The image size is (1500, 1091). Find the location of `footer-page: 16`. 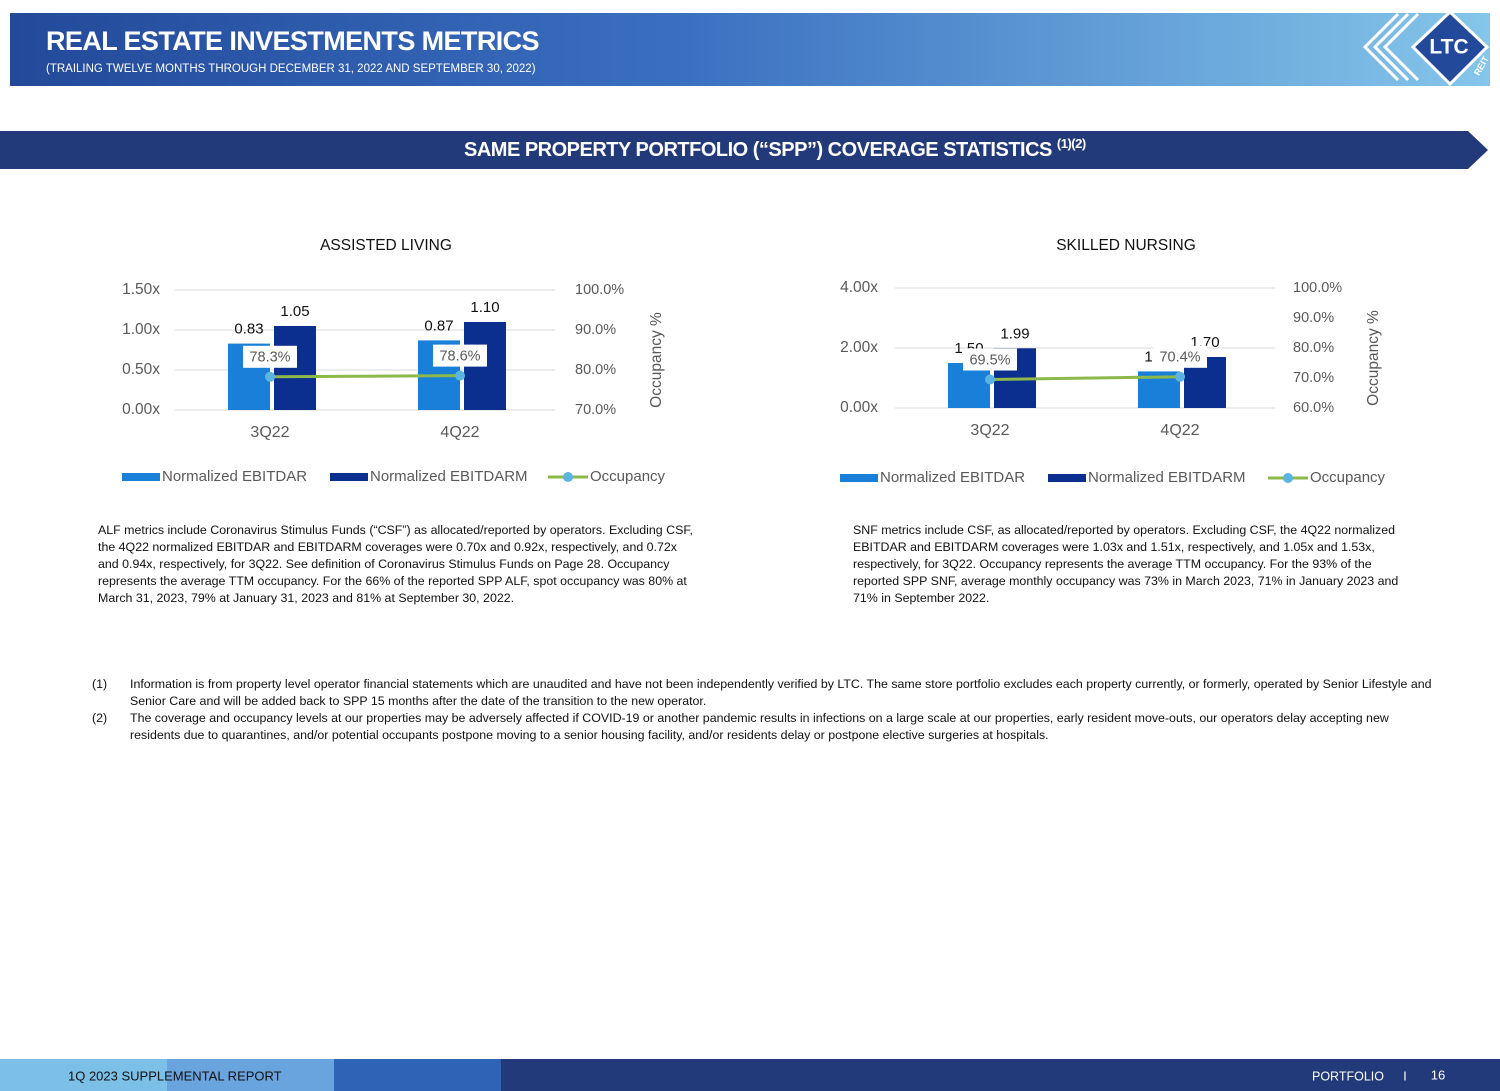

footer-page: 16 is located at coordinates (1438, 1074).